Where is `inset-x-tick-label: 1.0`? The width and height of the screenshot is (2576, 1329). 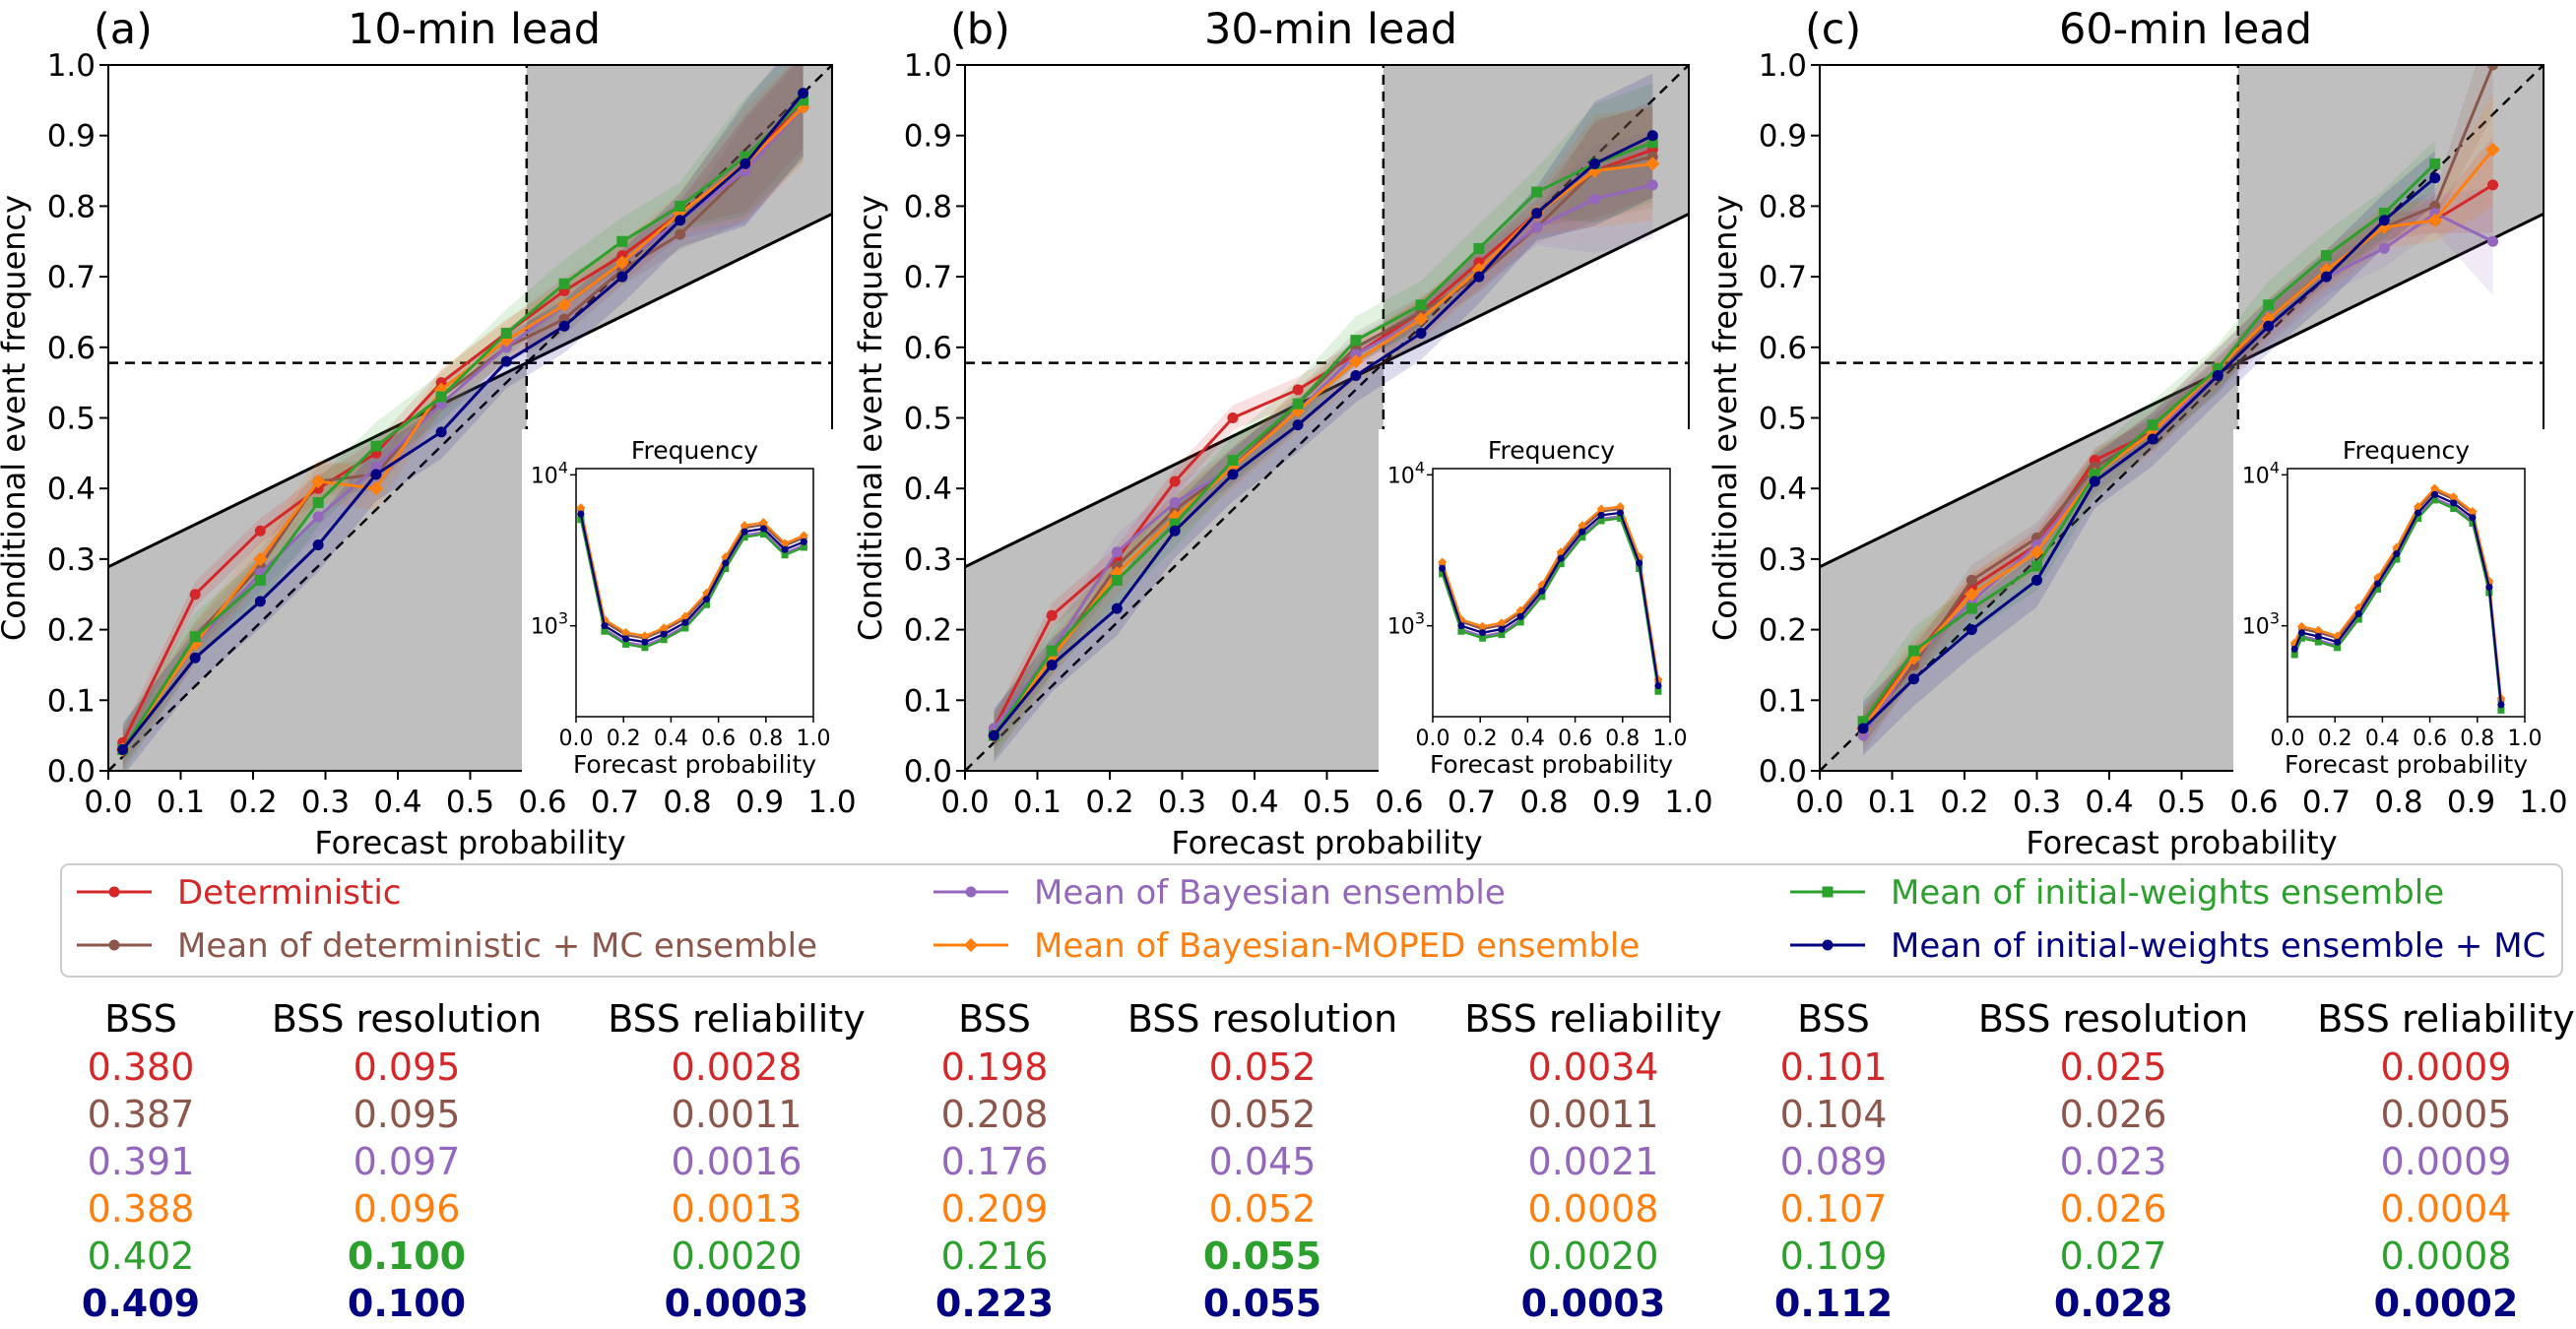 inset-x-tick-label: 1.0 is located at coordinates (1670, 739).